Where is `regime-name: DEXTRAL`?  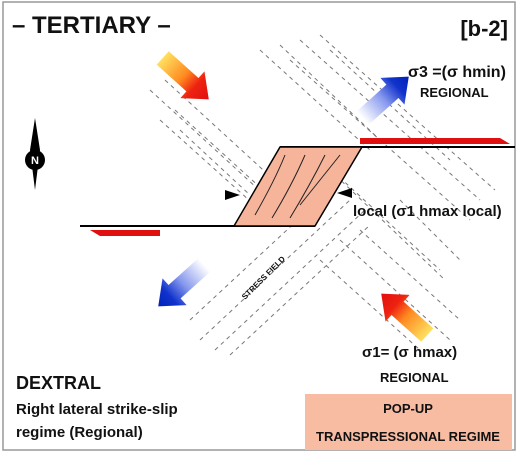
regime-name: DEXTRAL is located at coordinates (58, 383).